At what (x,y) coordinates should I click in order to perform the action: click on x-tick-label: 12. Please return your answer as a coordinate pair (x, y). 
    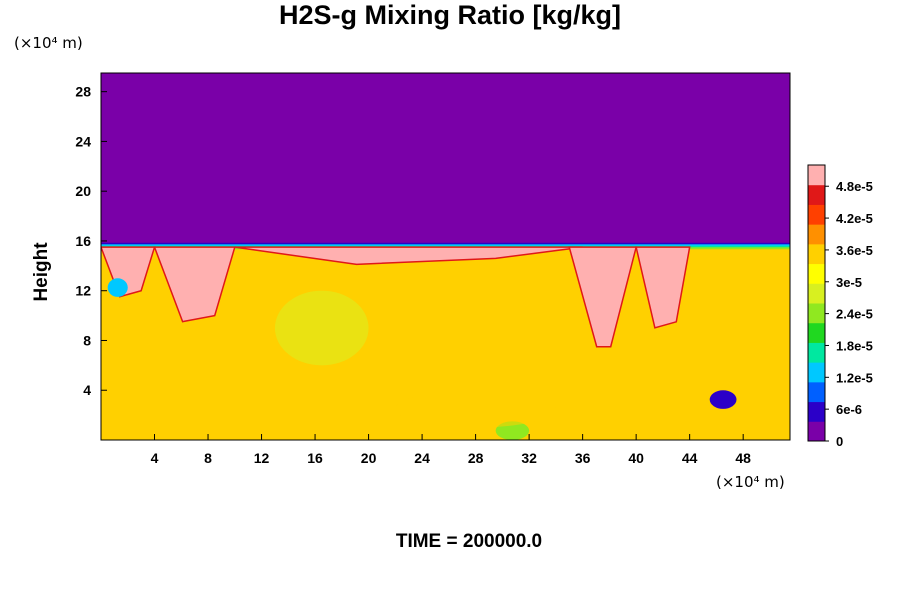
    Looking at the image, I should click on (262, 458).